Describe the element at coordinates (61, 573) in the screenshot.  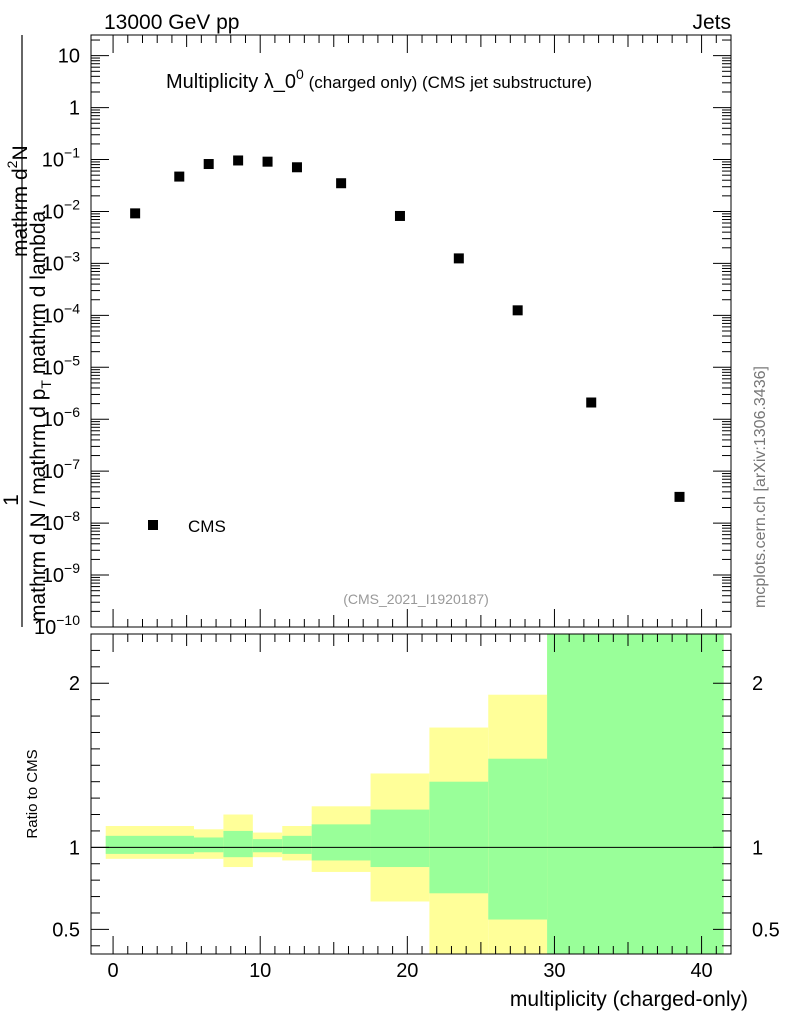
I see `y-tick-label: 10⁻⁹` at that location.